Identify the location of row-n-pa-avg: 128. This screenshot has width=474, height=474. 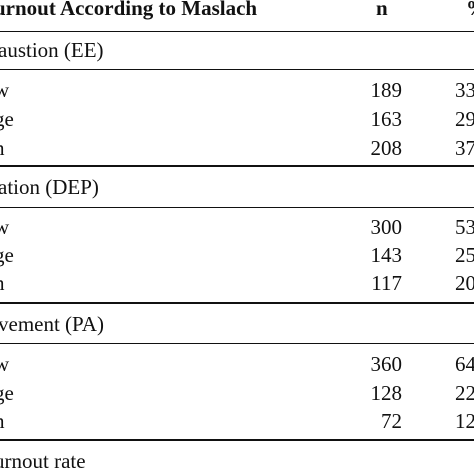
(386, 393).